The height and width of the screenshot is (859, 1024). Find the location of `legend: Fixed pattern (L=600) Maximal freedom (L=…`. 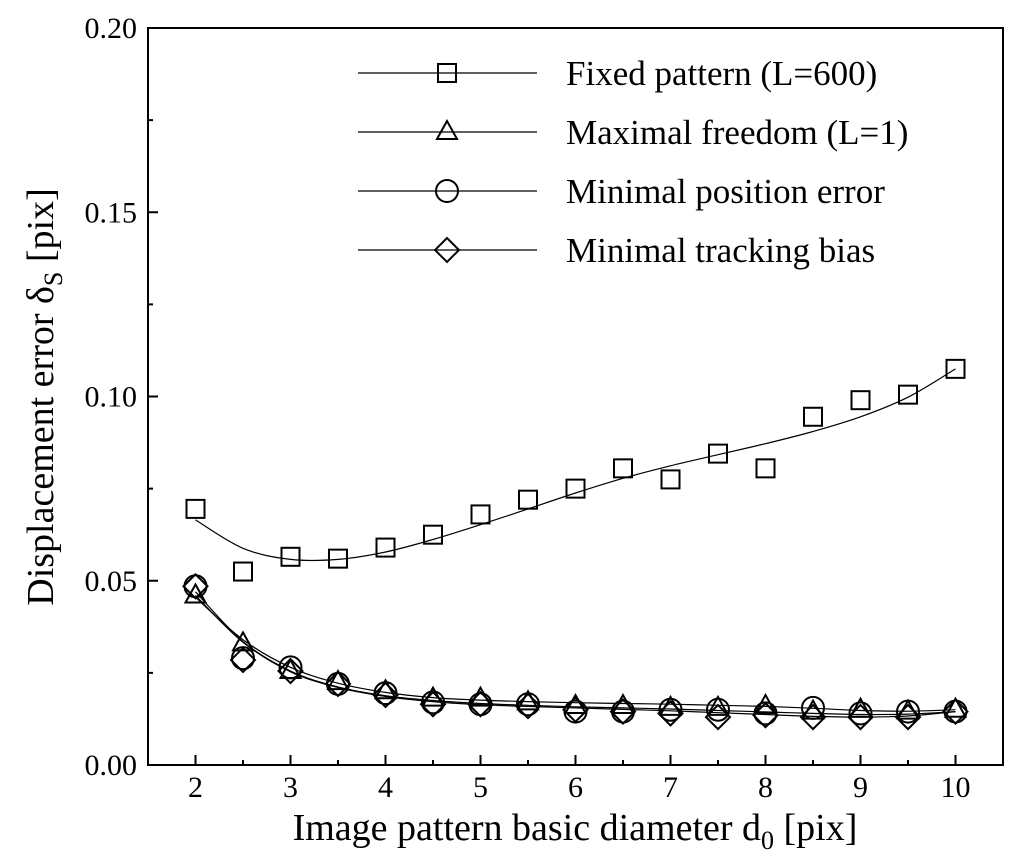

legend: Fixed pattern (L=600) Maximal freedom (L=… is located at coordinates (633, 162).